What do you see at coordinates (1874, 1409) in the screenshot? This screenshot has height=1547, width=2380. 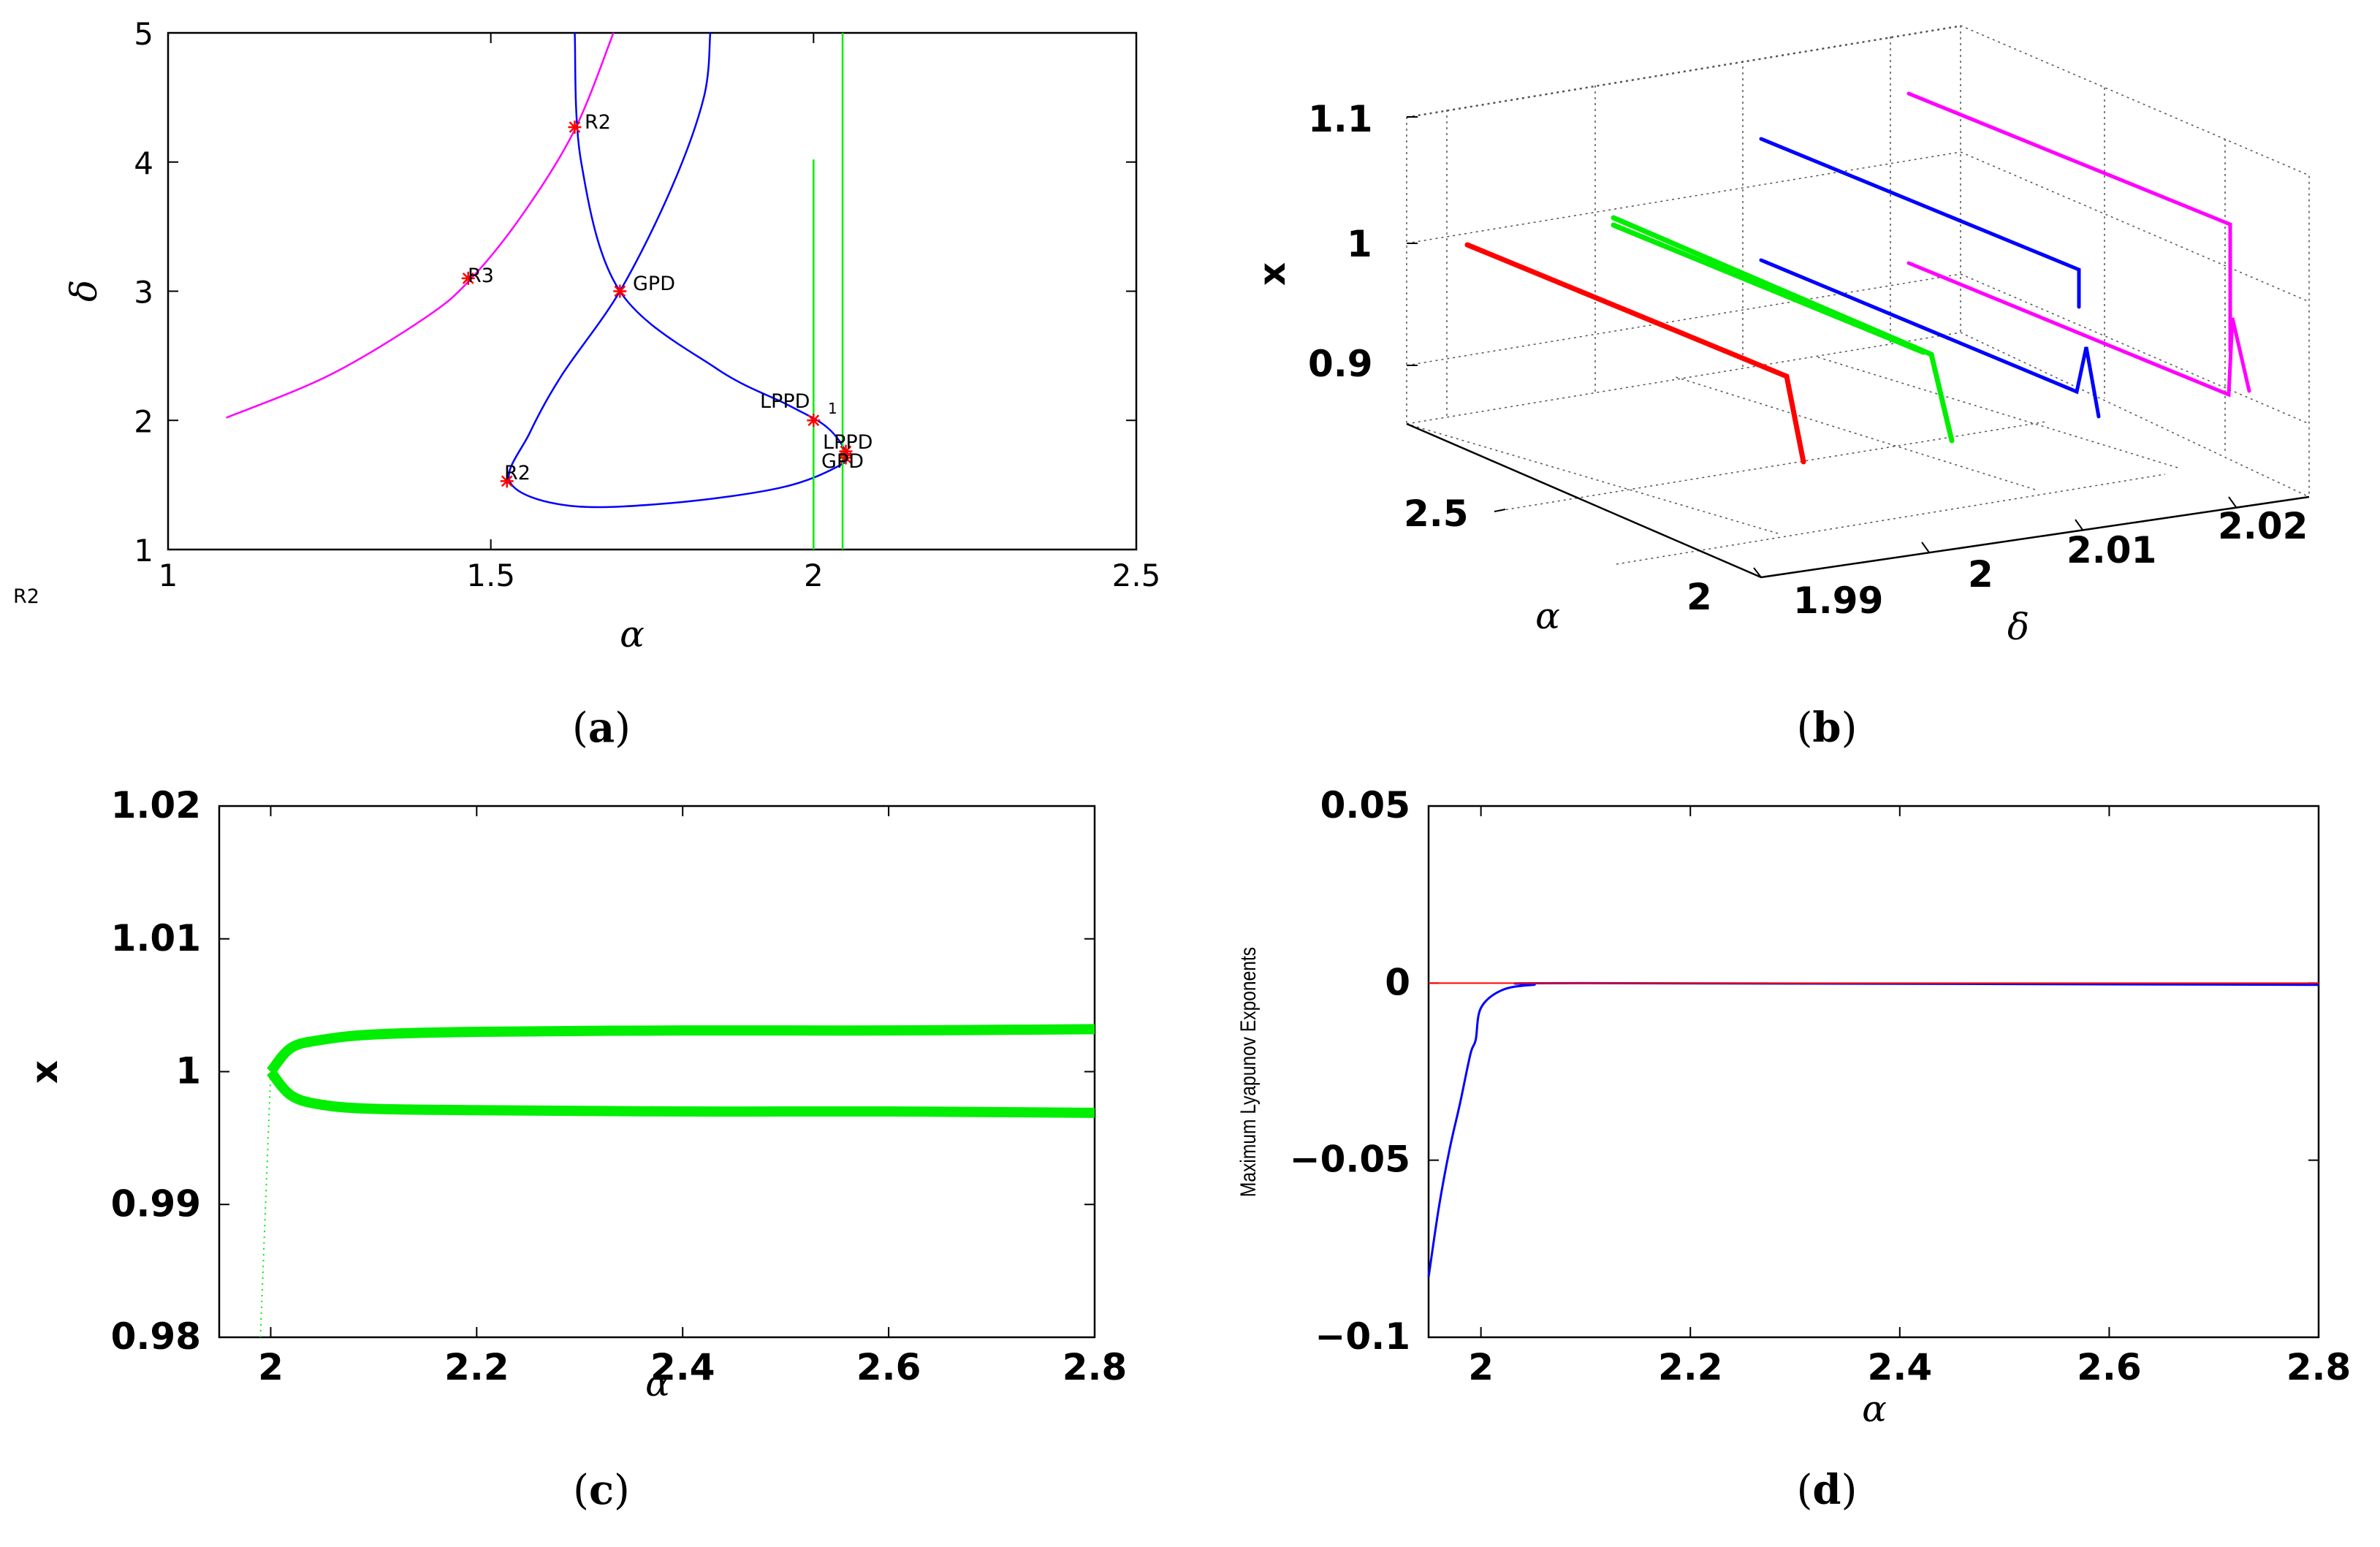 I see `panel-d-xlabel: α` at bounding box center [1874, 1409].